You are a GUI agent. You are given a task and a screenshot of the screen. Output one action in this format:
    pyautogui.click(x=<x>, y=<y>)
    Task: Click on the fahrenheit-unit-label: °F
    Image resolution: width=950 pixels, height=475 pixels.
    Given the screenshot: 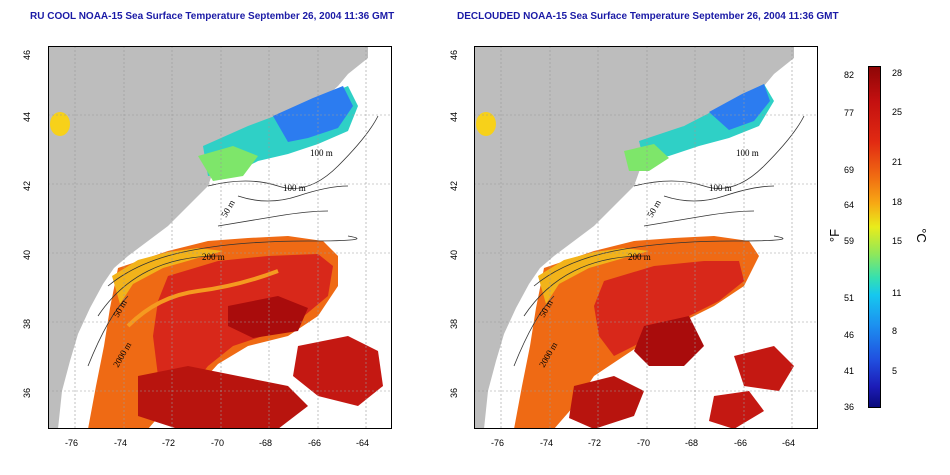 What is the action you would take?
    pyautogui.click(x=835, y=235)
    